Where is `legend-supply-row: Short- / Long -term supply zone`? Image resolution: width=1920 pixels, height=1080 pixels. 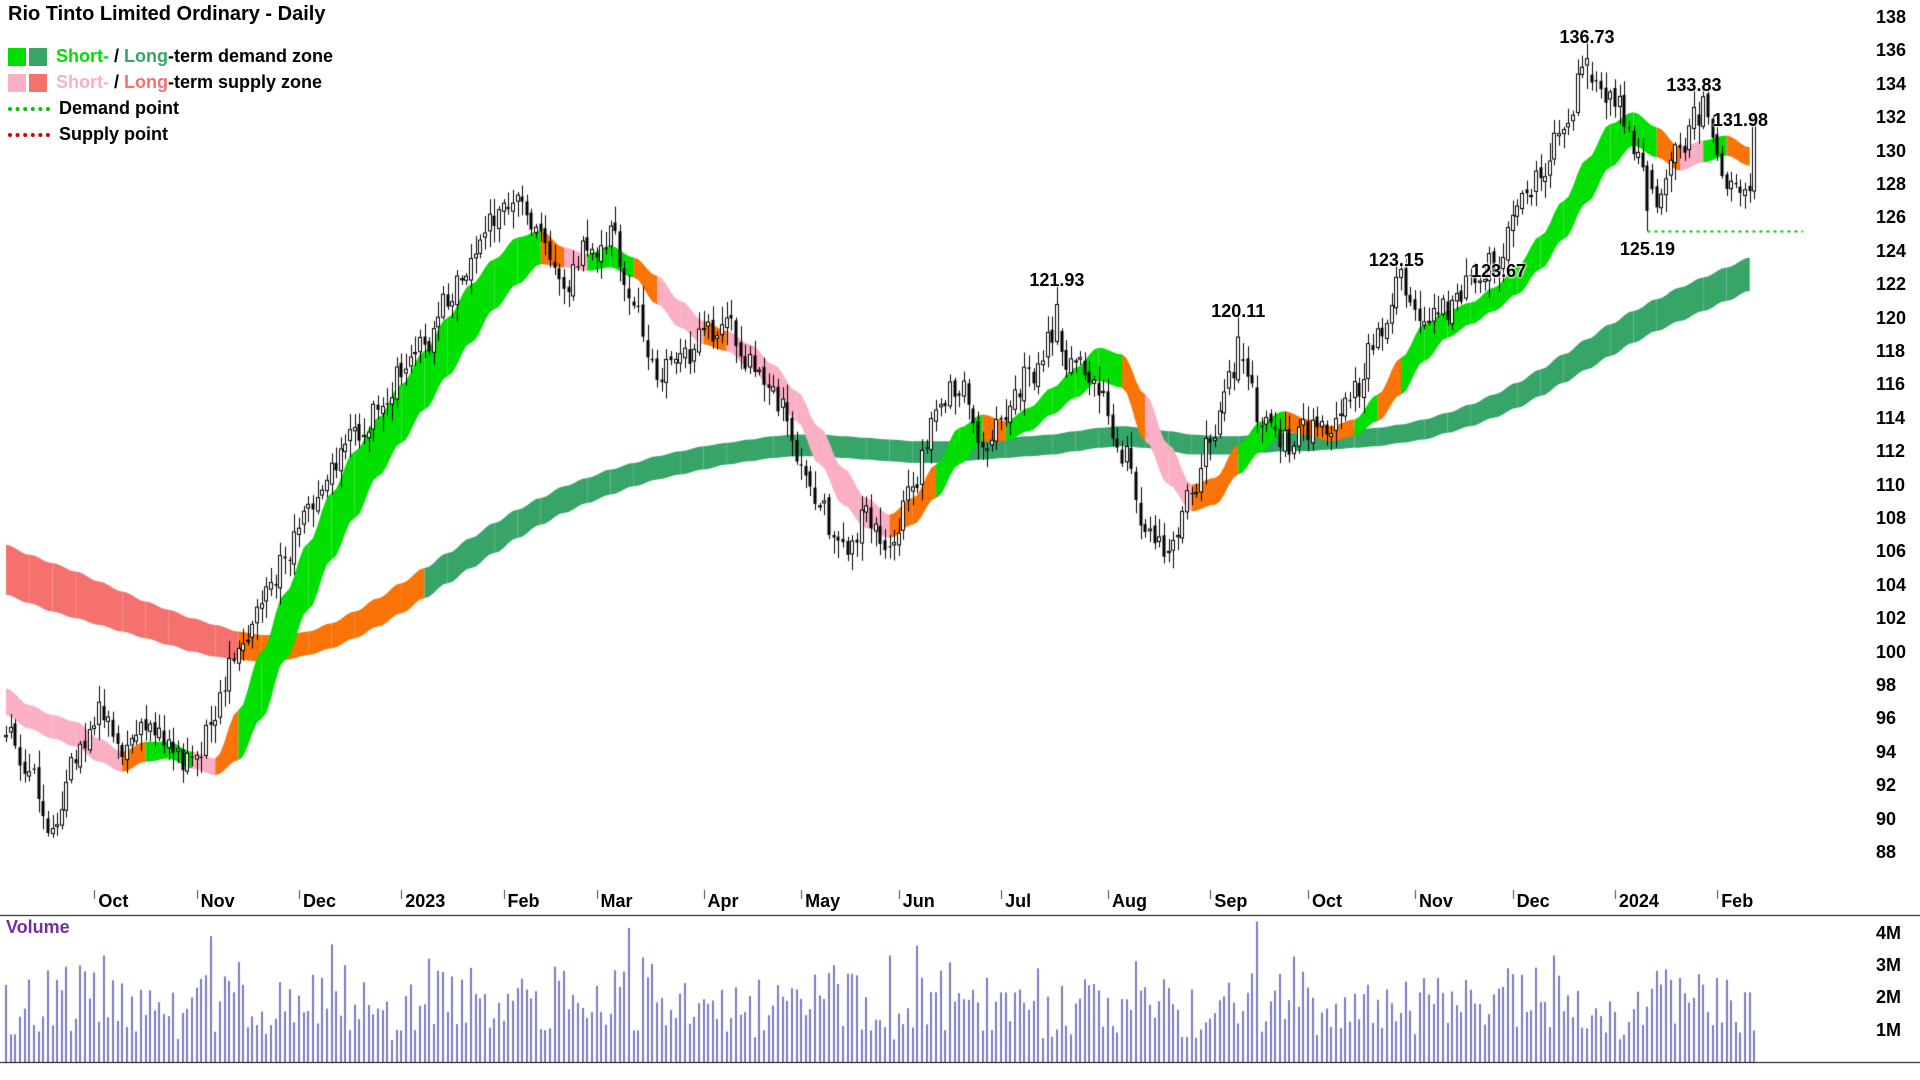
legend-supply-row: Short- / Long -term supply zone is located at coordinates (170, 82).